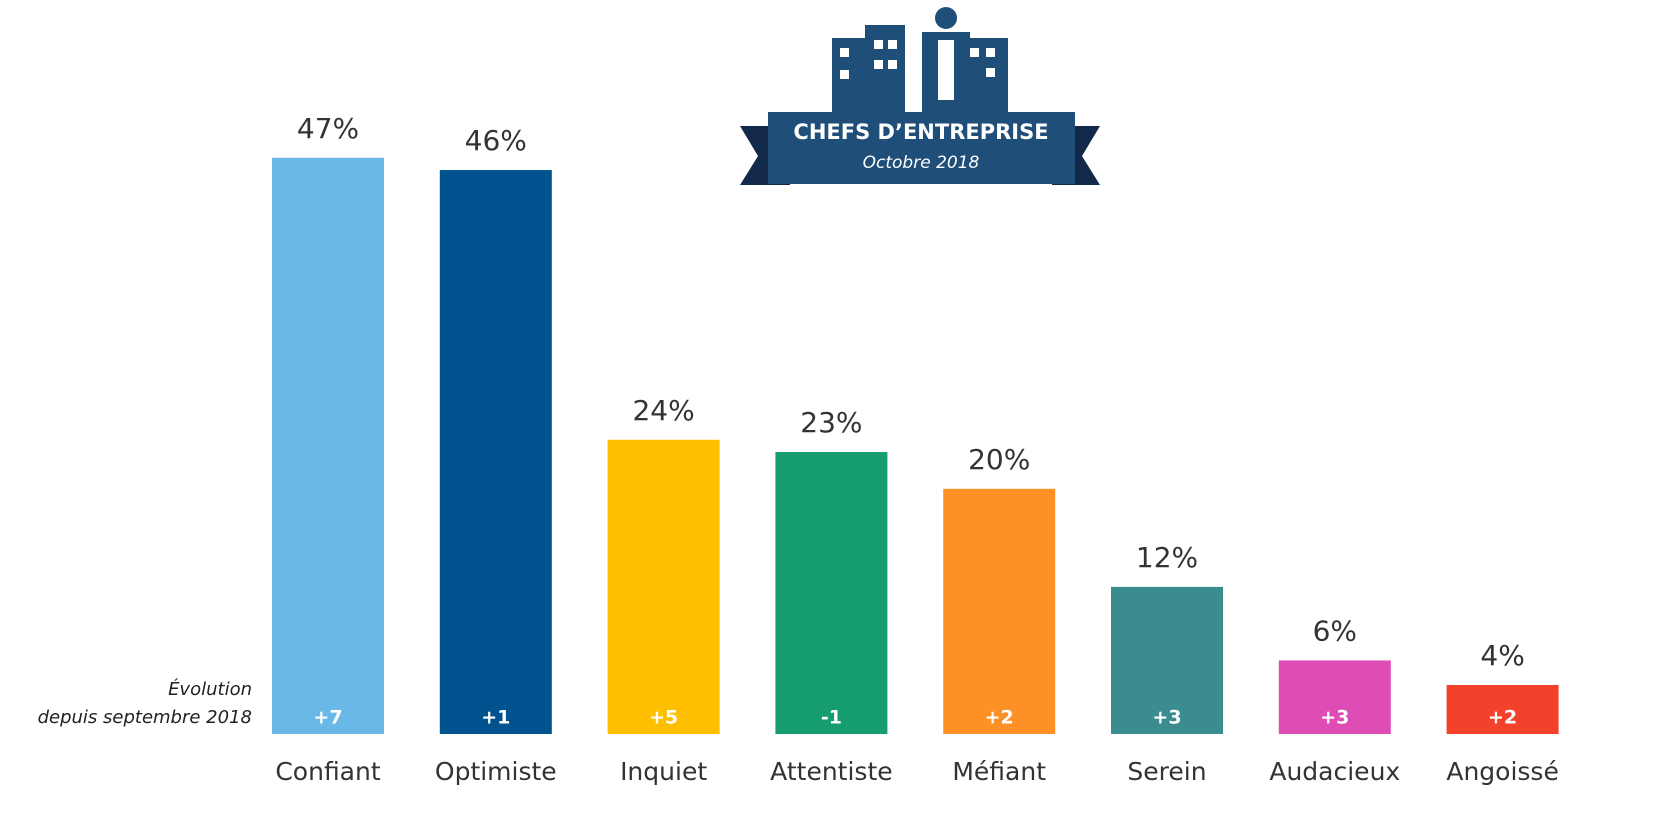 Image resolution: width=1654 pixels, height=829 pixels. I want to click on badge-subtitle: Octobre 2018, so click(921, 163).